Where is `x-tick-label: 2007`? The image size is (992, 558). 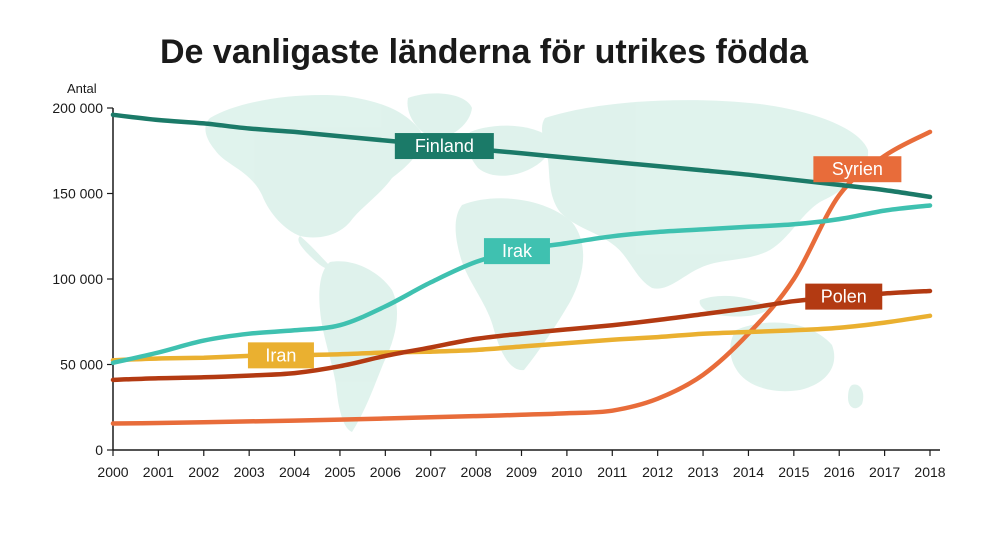
x-tick-label: 2007 is located at coordinates (430, 472).